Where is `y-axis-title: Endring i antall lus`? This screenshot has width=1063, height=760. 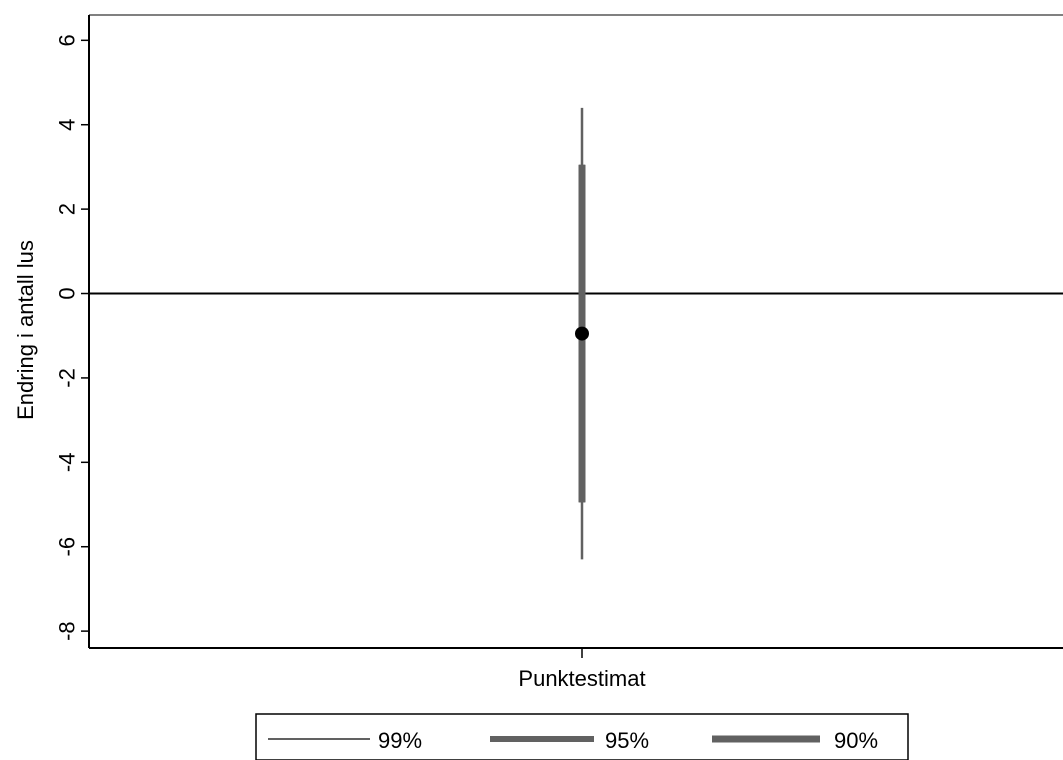 y-axis-title: Endring i antall lus is located at coordinates (25, 330).